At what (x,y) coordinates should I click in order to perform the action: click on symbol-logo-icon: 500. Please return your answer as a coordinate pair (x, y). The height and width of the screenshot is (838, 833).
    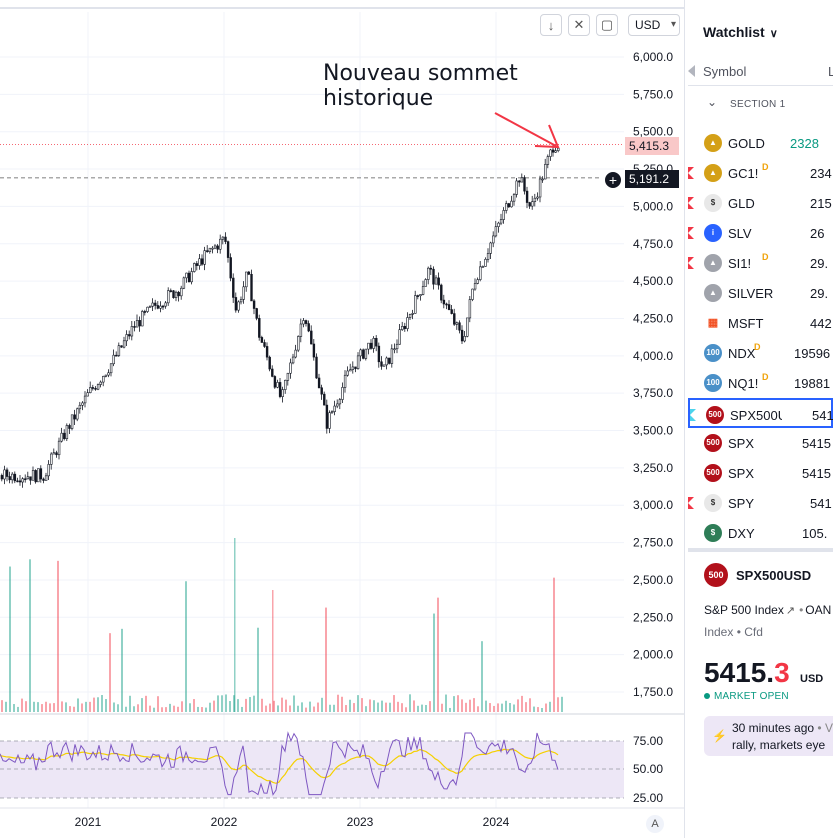
    Looking at the image, I should click on (713, 443).